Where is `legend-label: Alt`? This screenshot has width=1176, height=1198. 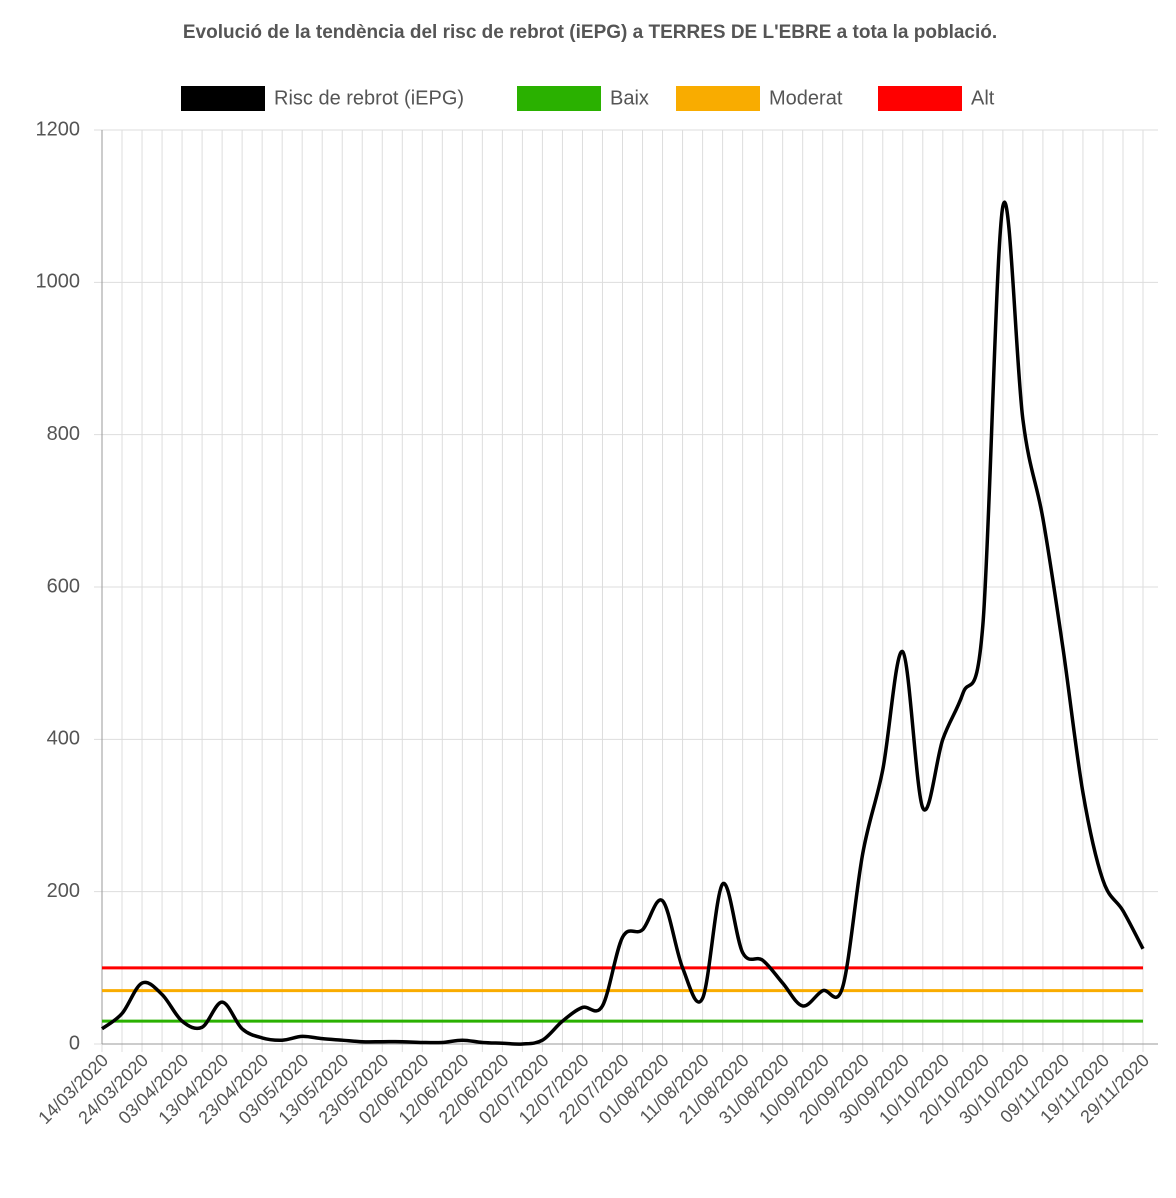 legend-label: Alt is located at coordinates (983, 98).